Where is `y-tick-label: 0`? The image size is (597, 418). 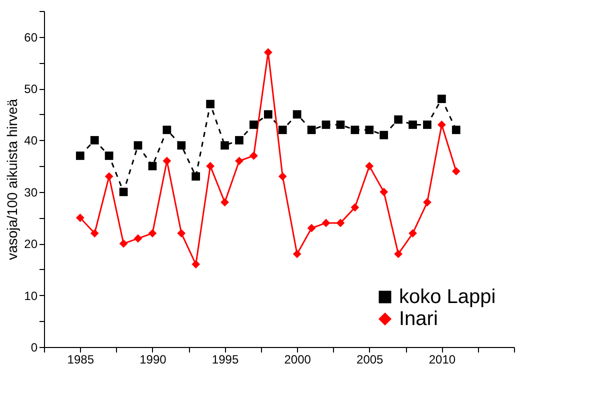
y-tick-label: 0 is located at coordinates (34, 347).